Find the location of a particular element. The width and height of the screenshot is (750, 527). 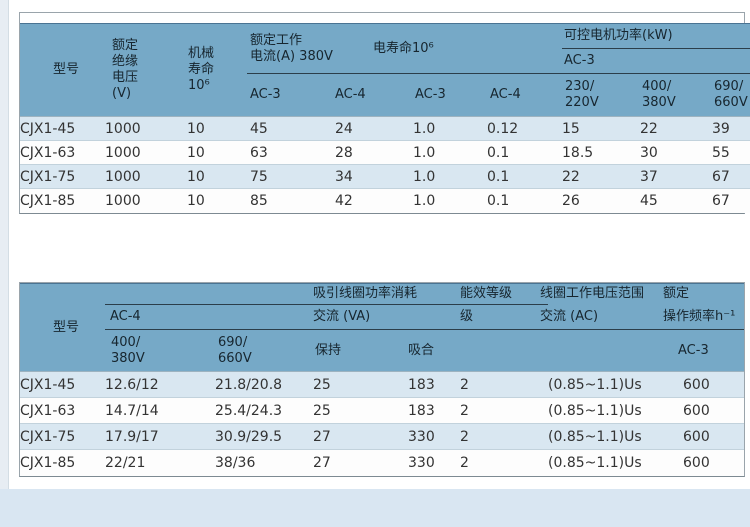

table-cell: 34 is located at coordinates (344, 176).